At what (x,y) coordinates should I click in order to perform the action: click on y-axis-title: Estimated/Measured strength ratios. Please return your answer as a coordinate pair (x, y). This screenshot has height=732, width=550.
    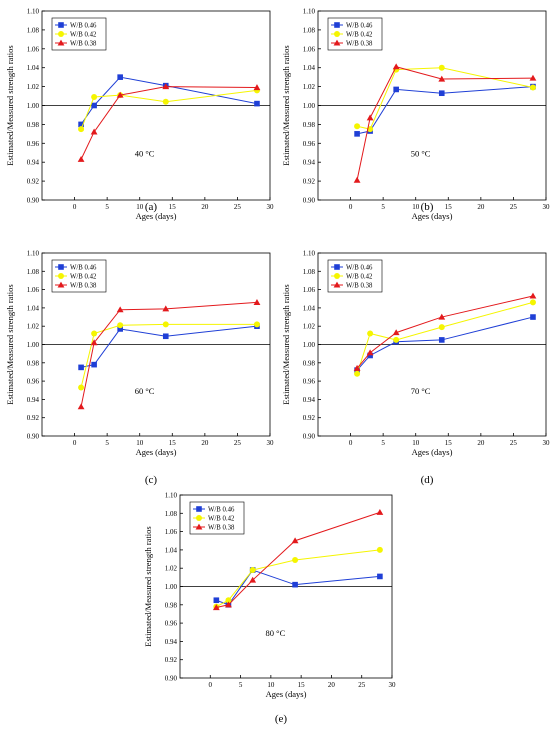
    Looking at the image, I should click on (286, 105).